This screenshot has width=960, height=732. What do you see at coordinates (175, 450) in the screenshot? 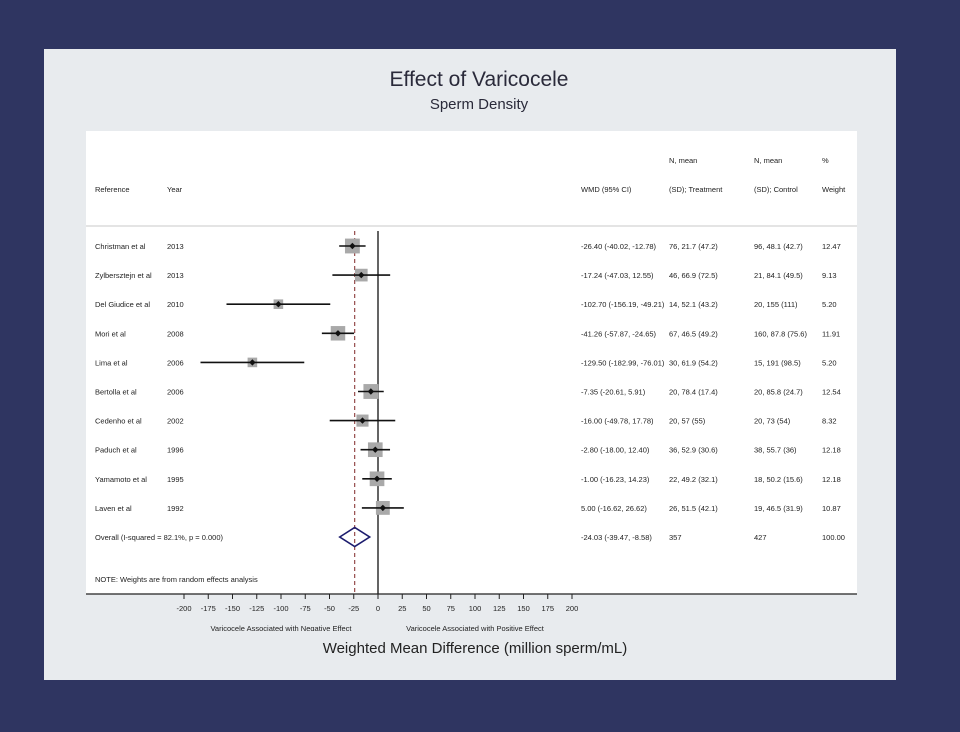
I see `study-year-label: 1996` at bounding box center [175, 450].